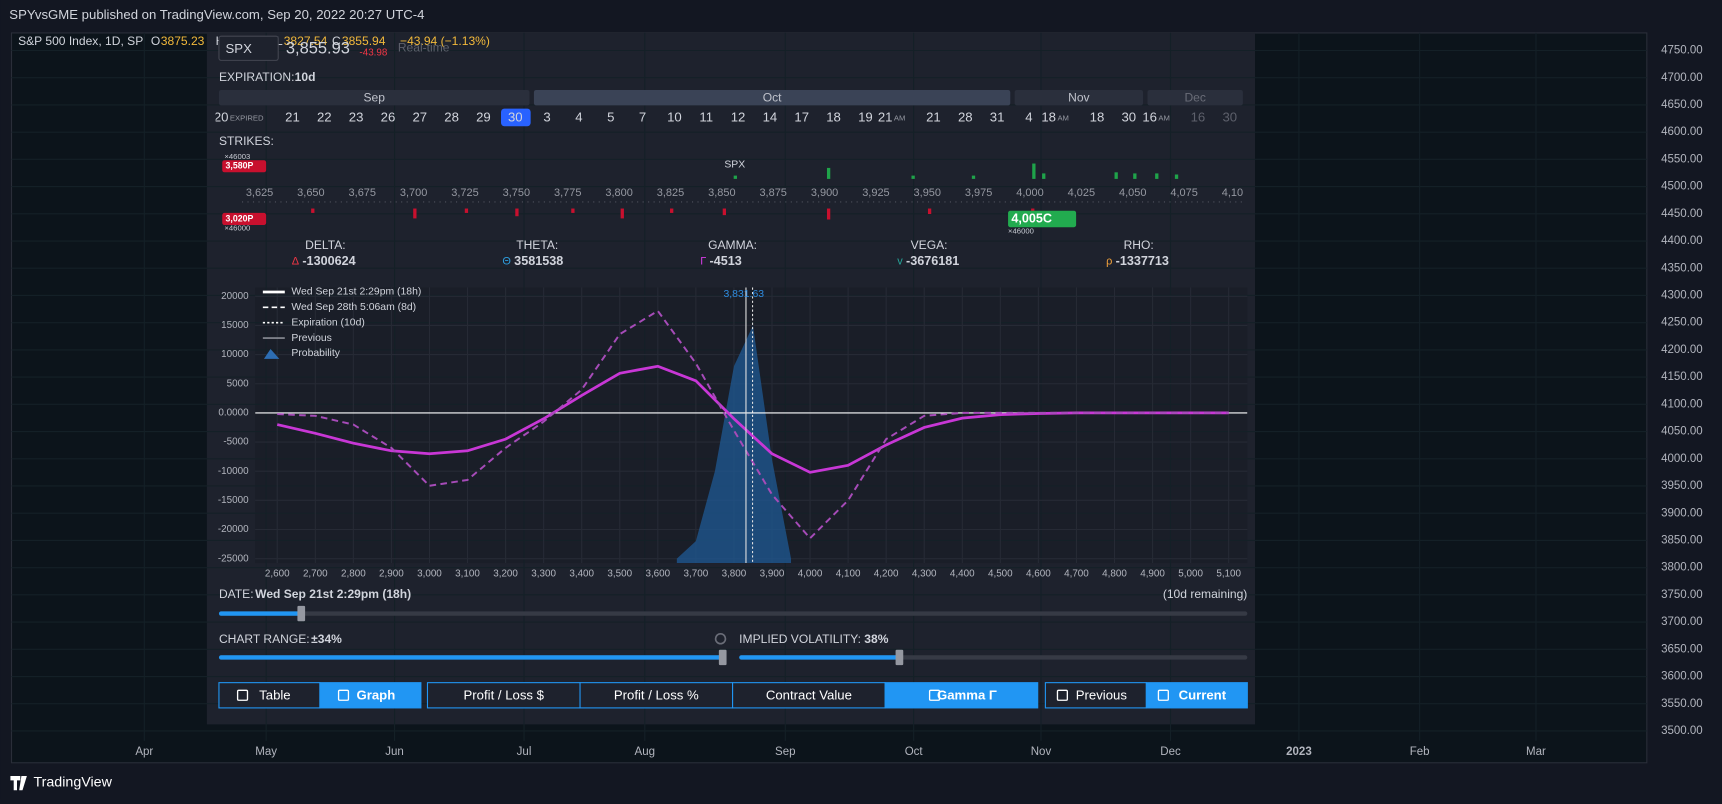 The image size is (1722, 804). What do you see at coordinates (927, 193) in the screenshot?
I see `strike: 3,950` at bounding box center [927, 193].